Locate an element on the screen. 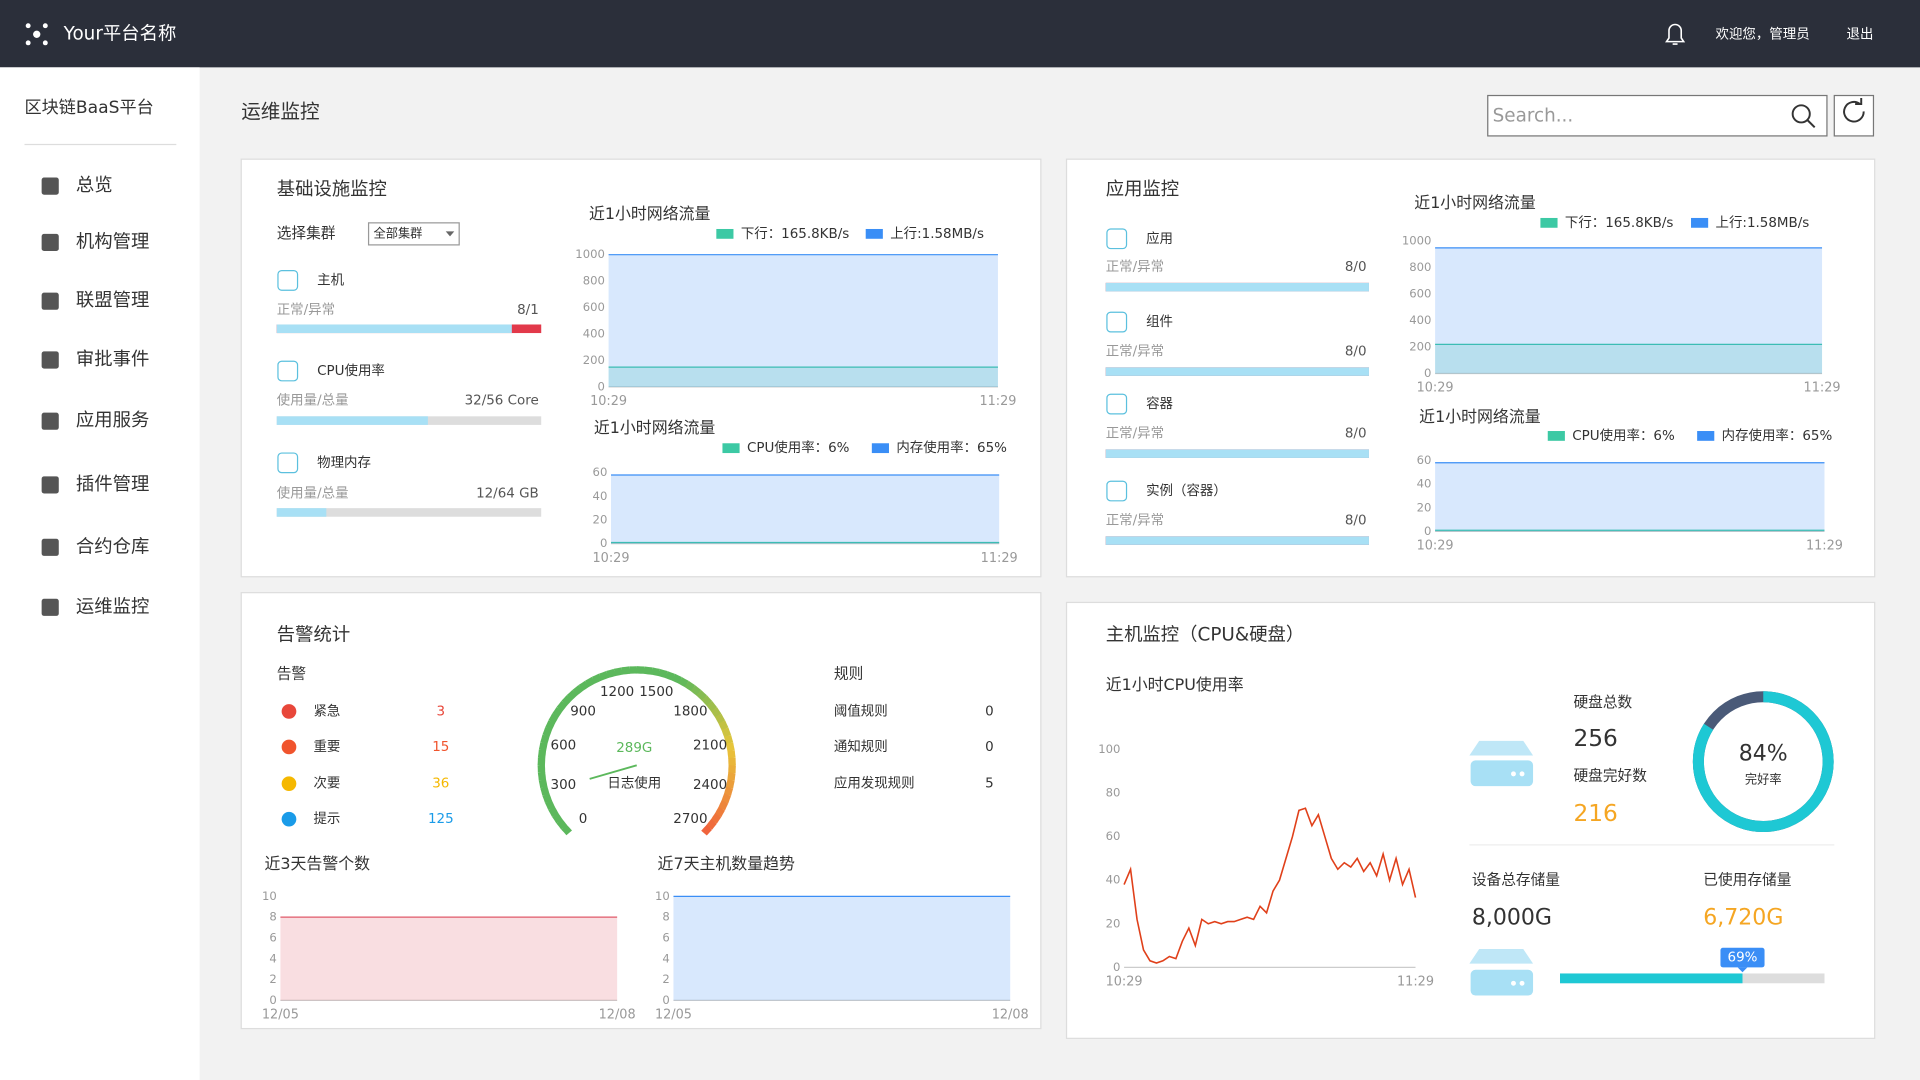  rule-count: 0 is located at coordinates (989, 711).